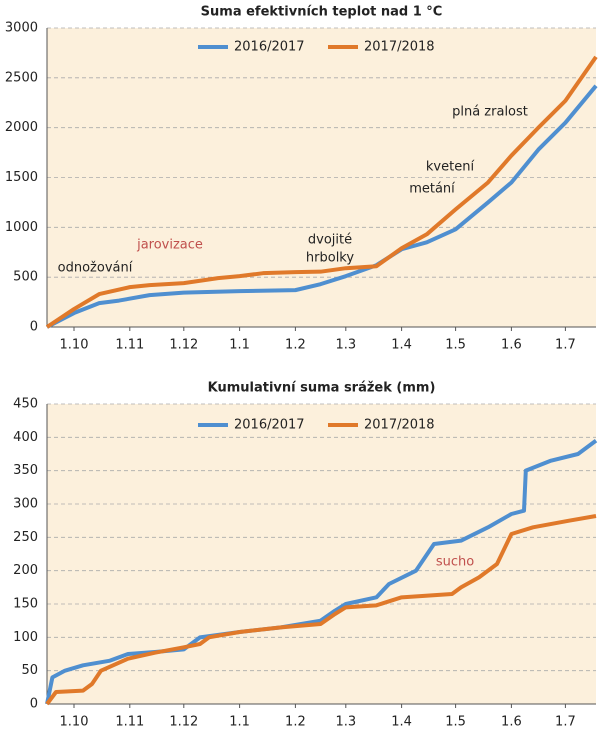  I want to click on y-tick-label: 1500, so click(21, 177).